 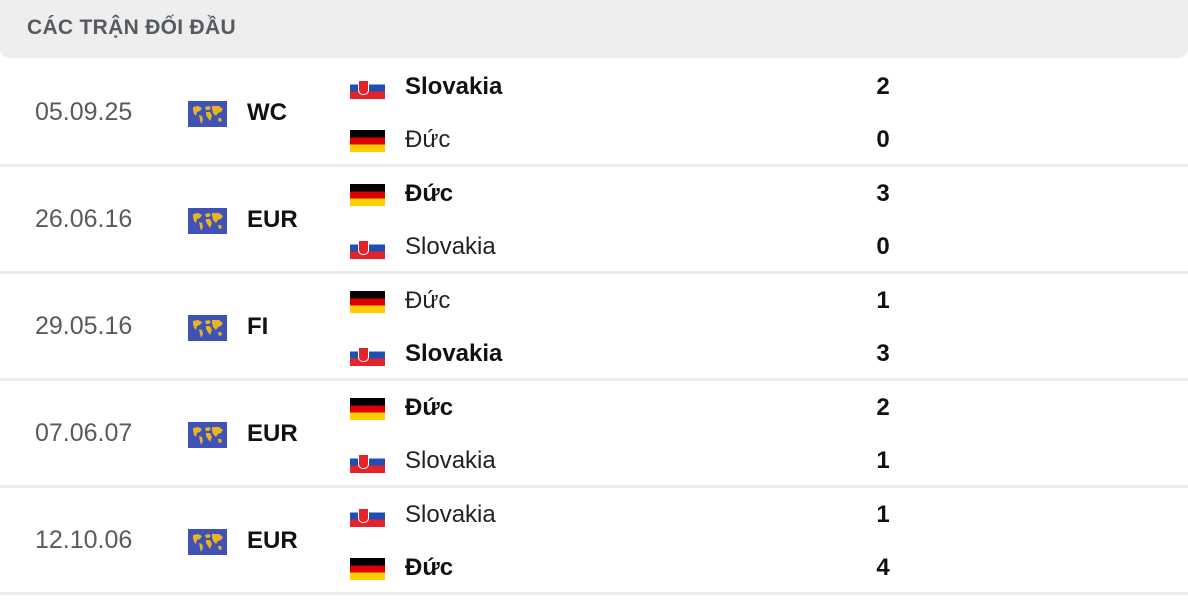 I want to click on match-date: 12.10.06, so click(x=84, y=540).